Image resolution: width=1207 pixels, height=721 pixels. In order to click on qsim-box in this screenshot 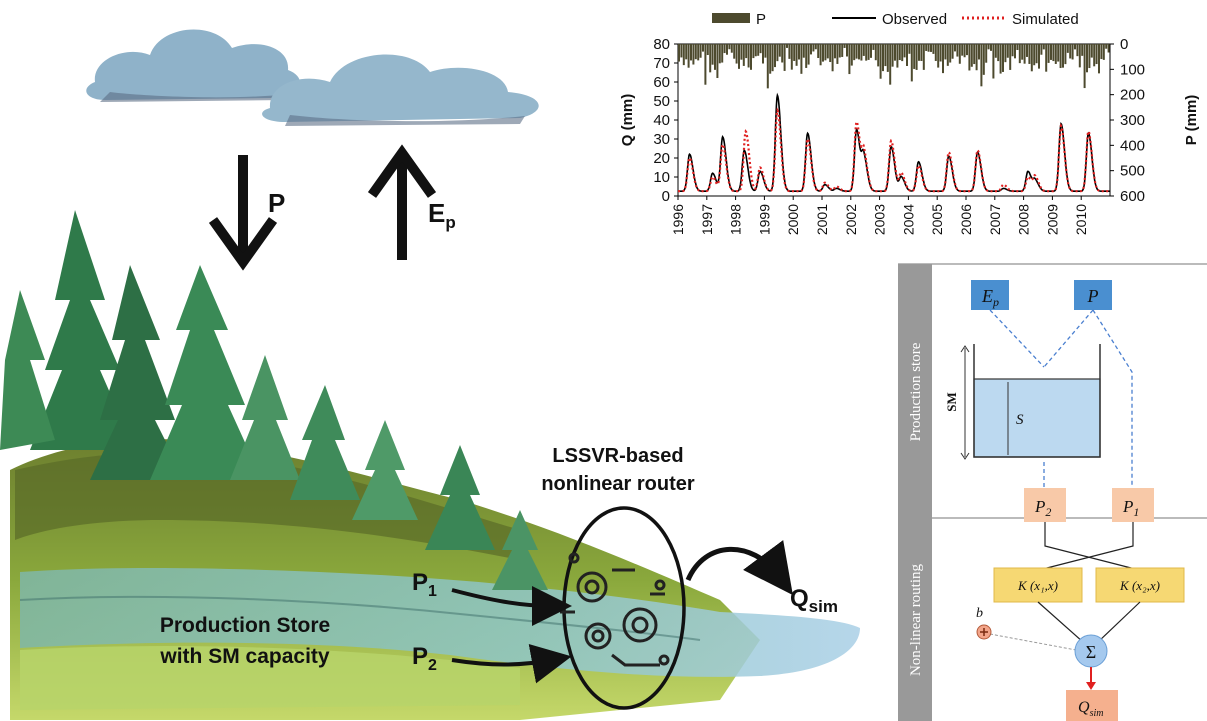, I will do `click(1092, 705)`.